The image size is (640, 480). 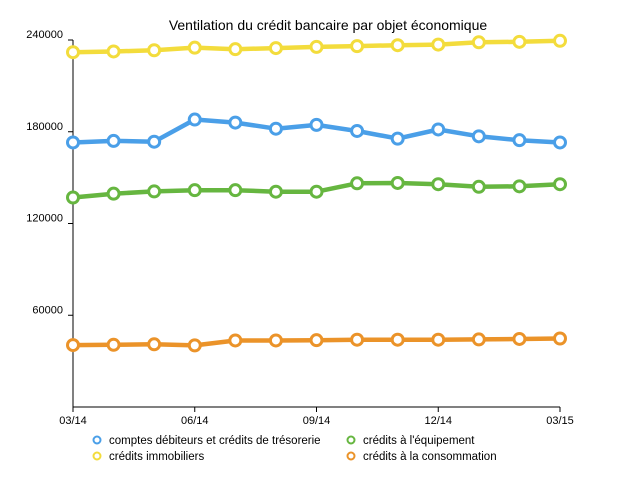 What do you see at coordinates (44, 35) in the screenshot?
I see `y-tick-label: 240000` at bounding box center [44, 35].